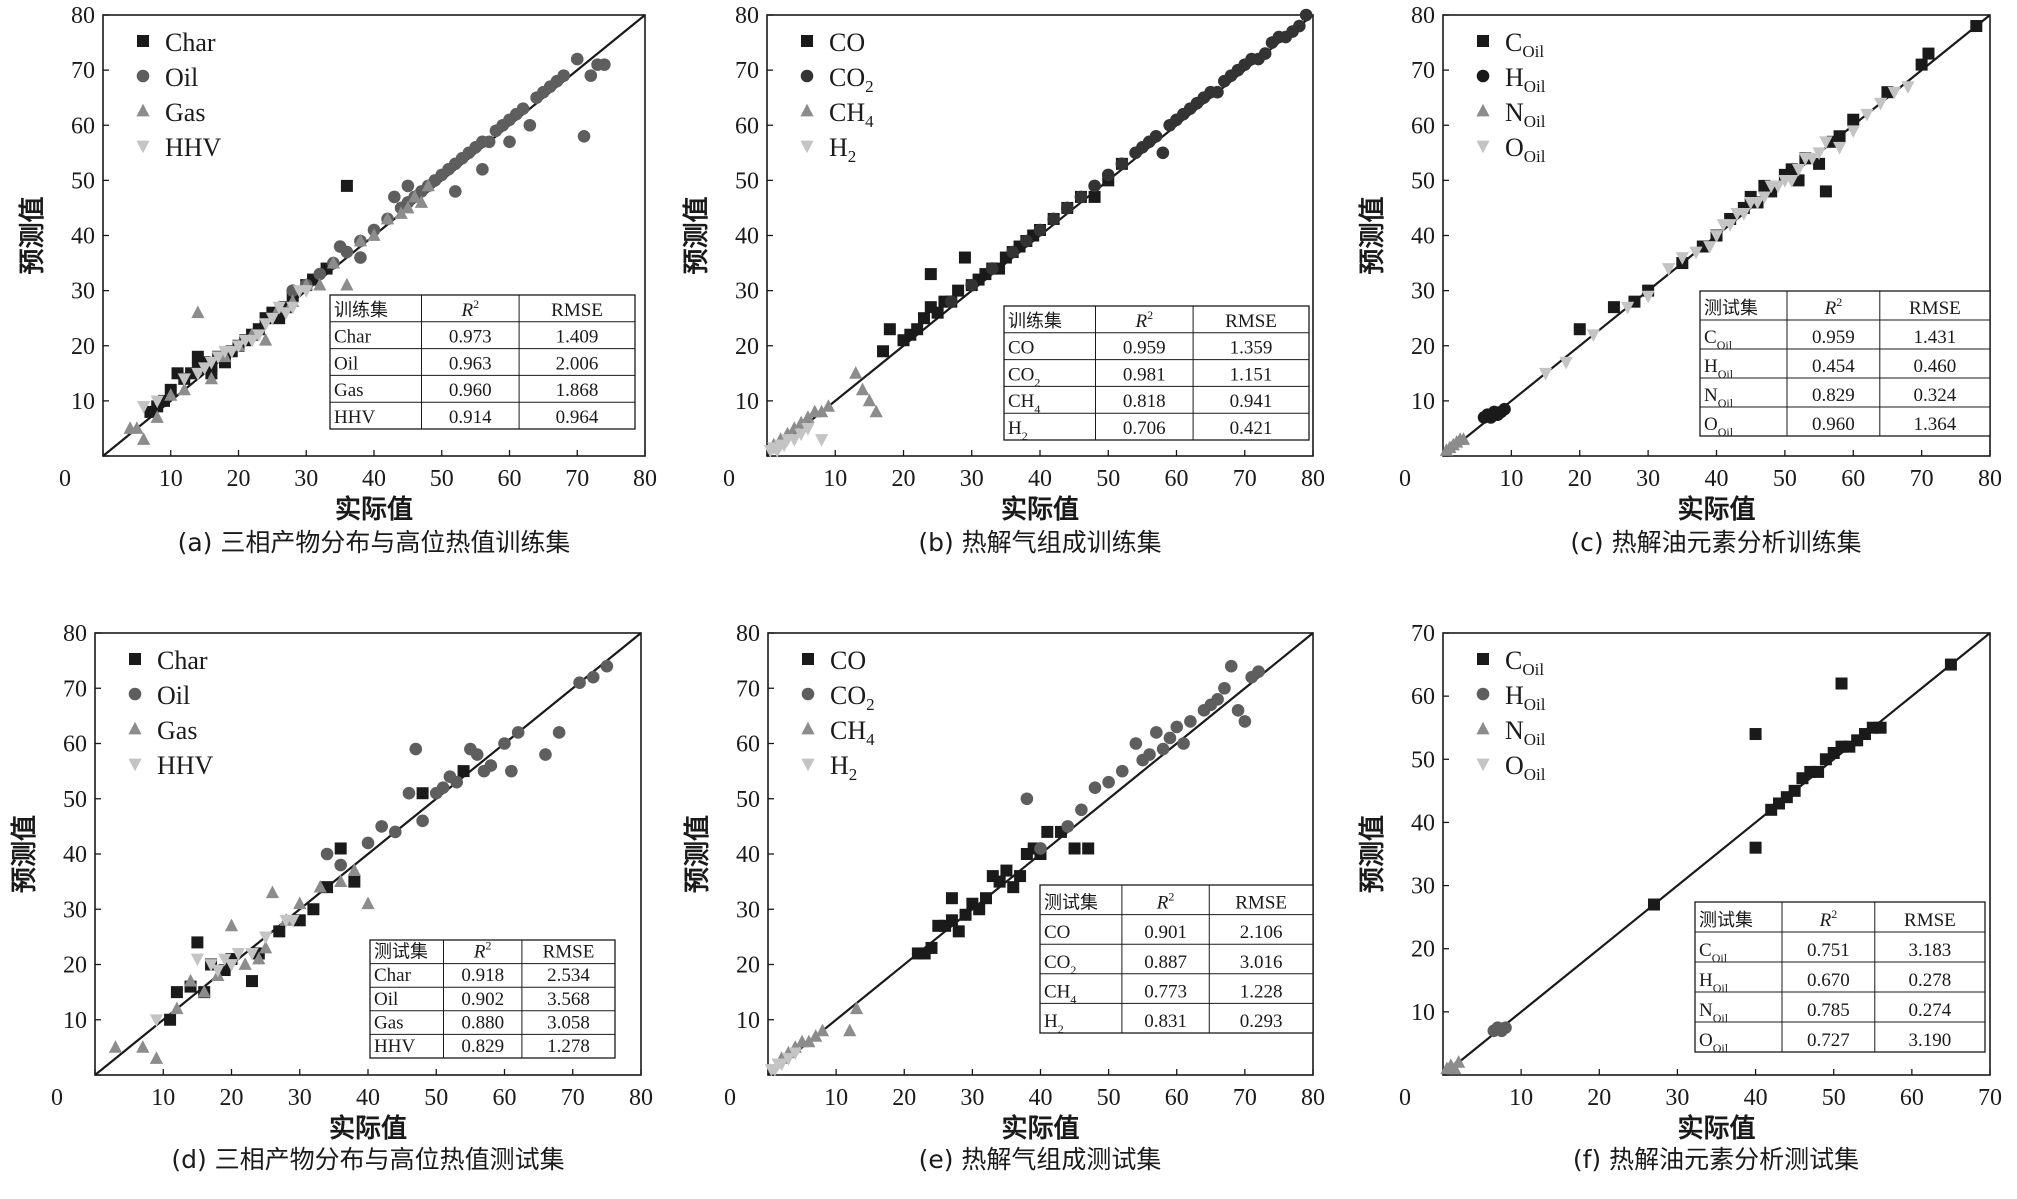  I want to click on table-cell-label: CO2, so click(1024, 376).